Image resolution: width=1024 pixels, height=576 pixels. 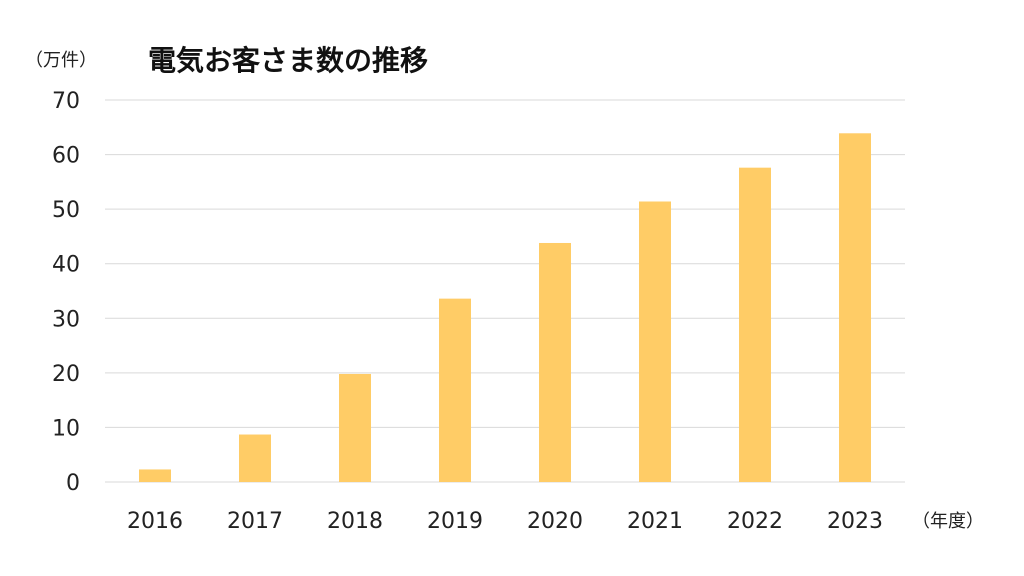 What do you see at coordinates (255, 458) in the screenshot?
I see `bar-2017` at bounding box center [255, 458].